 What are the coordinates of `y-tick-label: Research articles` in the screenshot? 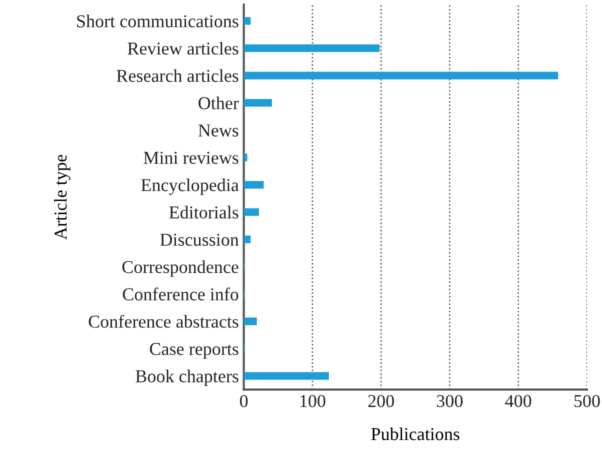 It's located at (177, 75).